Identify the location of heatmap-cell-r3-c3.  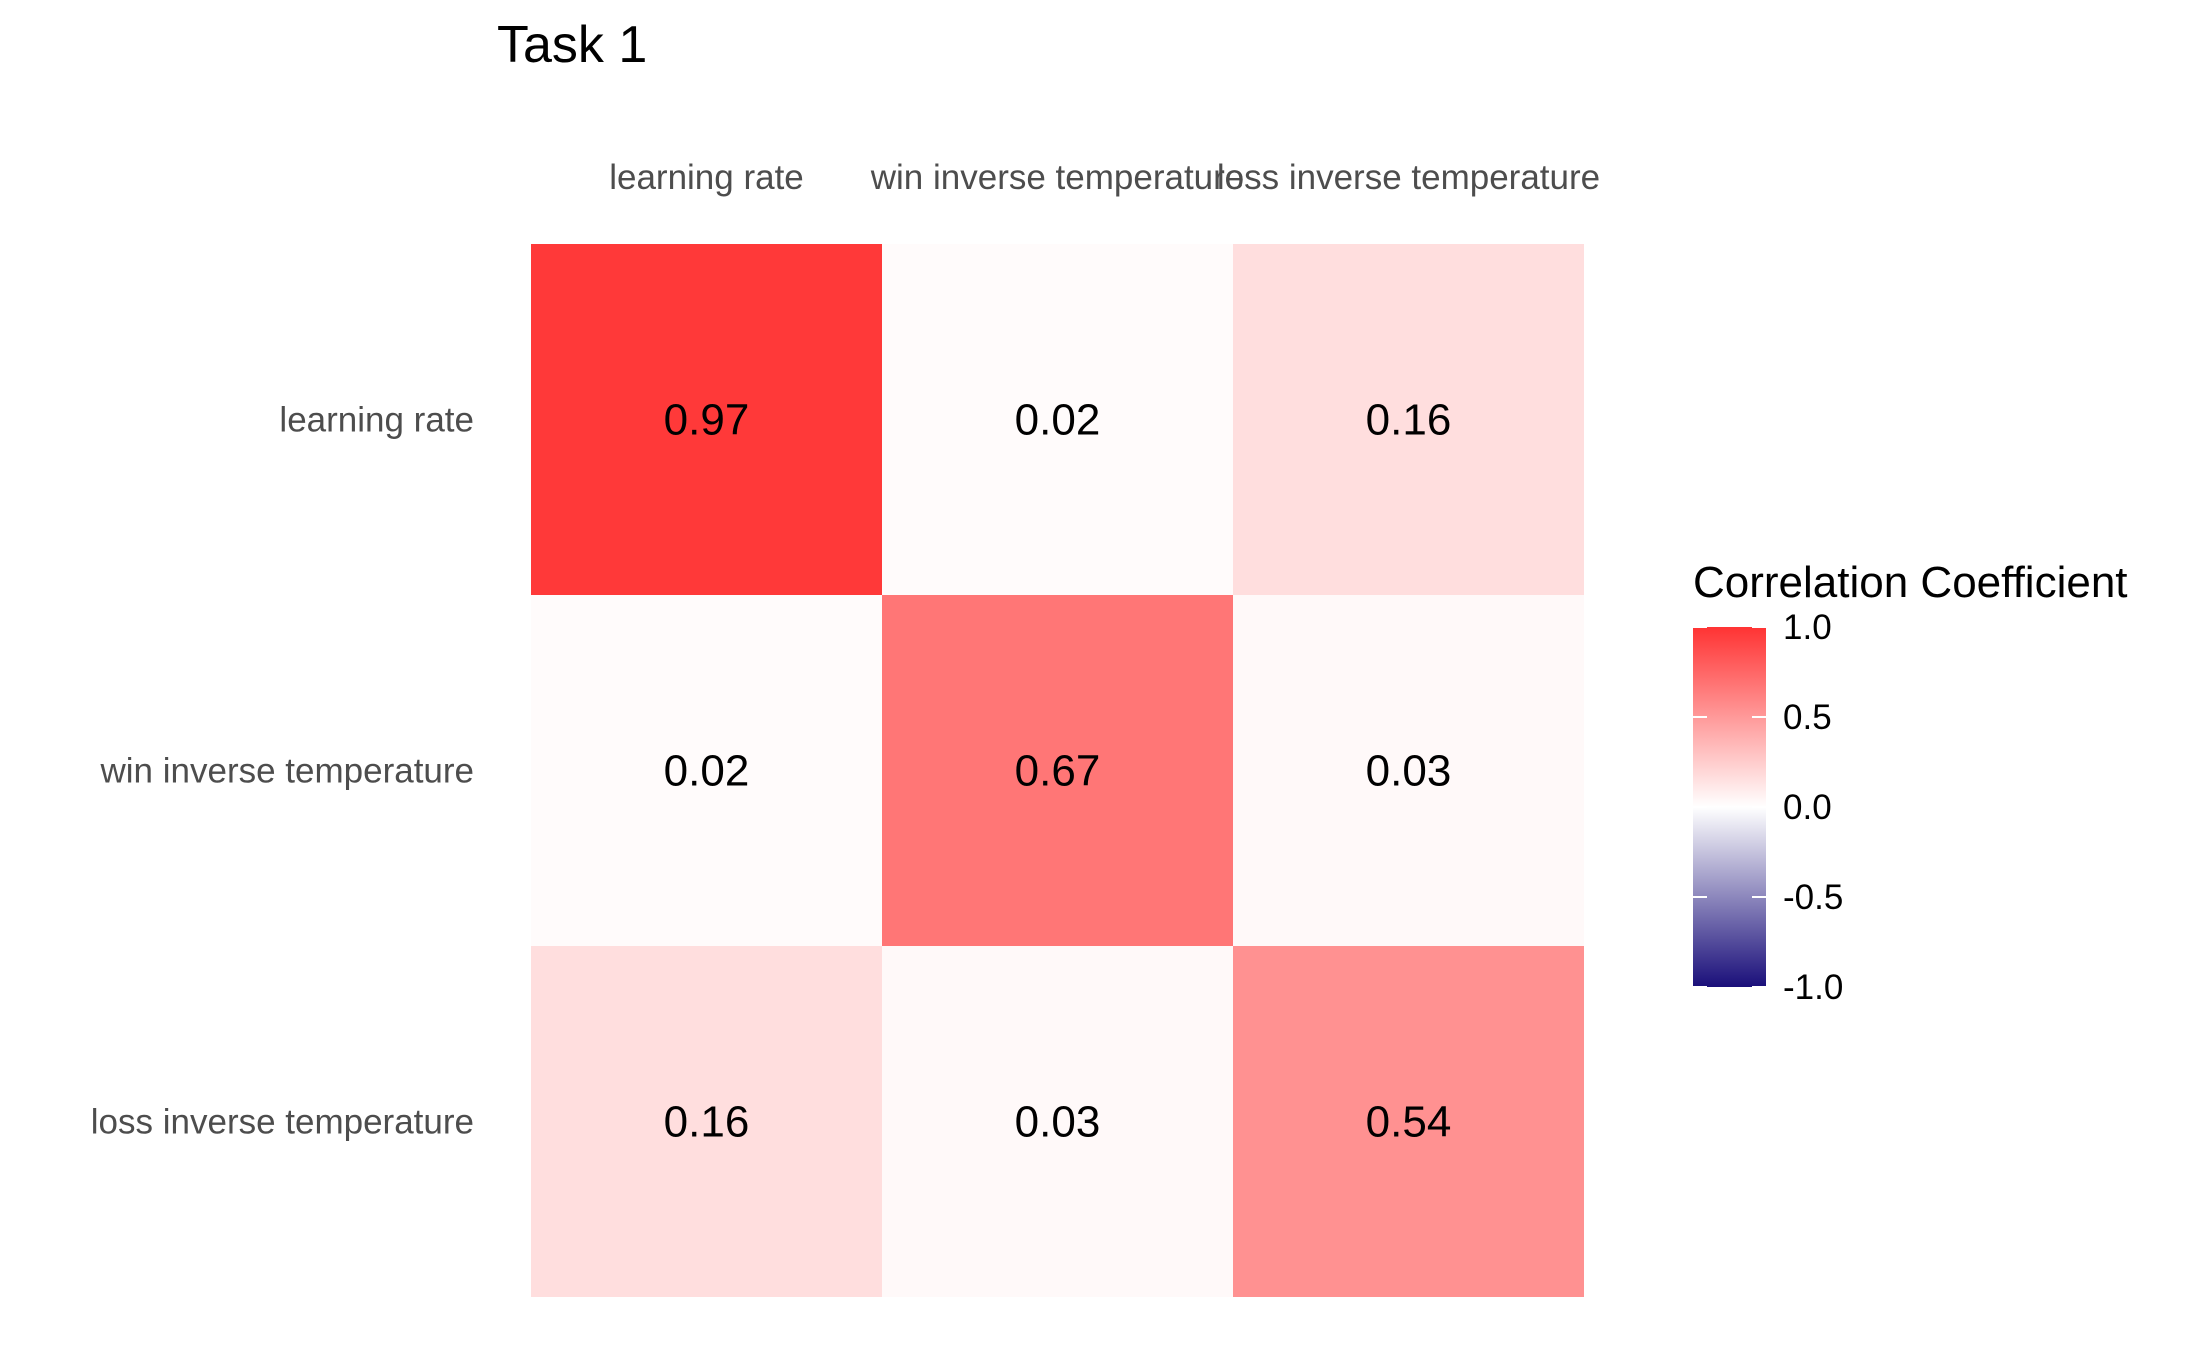
(1408, 1121).